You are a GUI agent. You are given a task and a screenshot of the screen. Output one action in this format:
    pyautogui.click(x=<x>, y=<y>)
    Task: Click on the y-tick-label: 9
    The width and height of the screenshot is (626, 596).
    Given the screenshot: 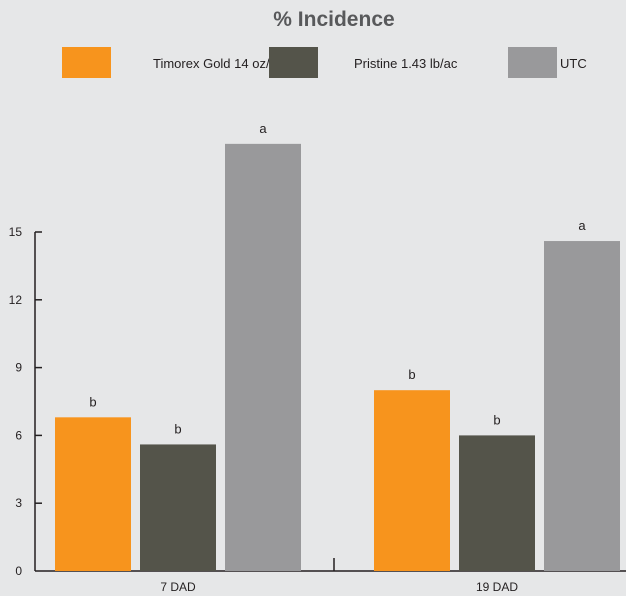 What is the action you would take?
    pyautogui.click(x=18, y=368)
    